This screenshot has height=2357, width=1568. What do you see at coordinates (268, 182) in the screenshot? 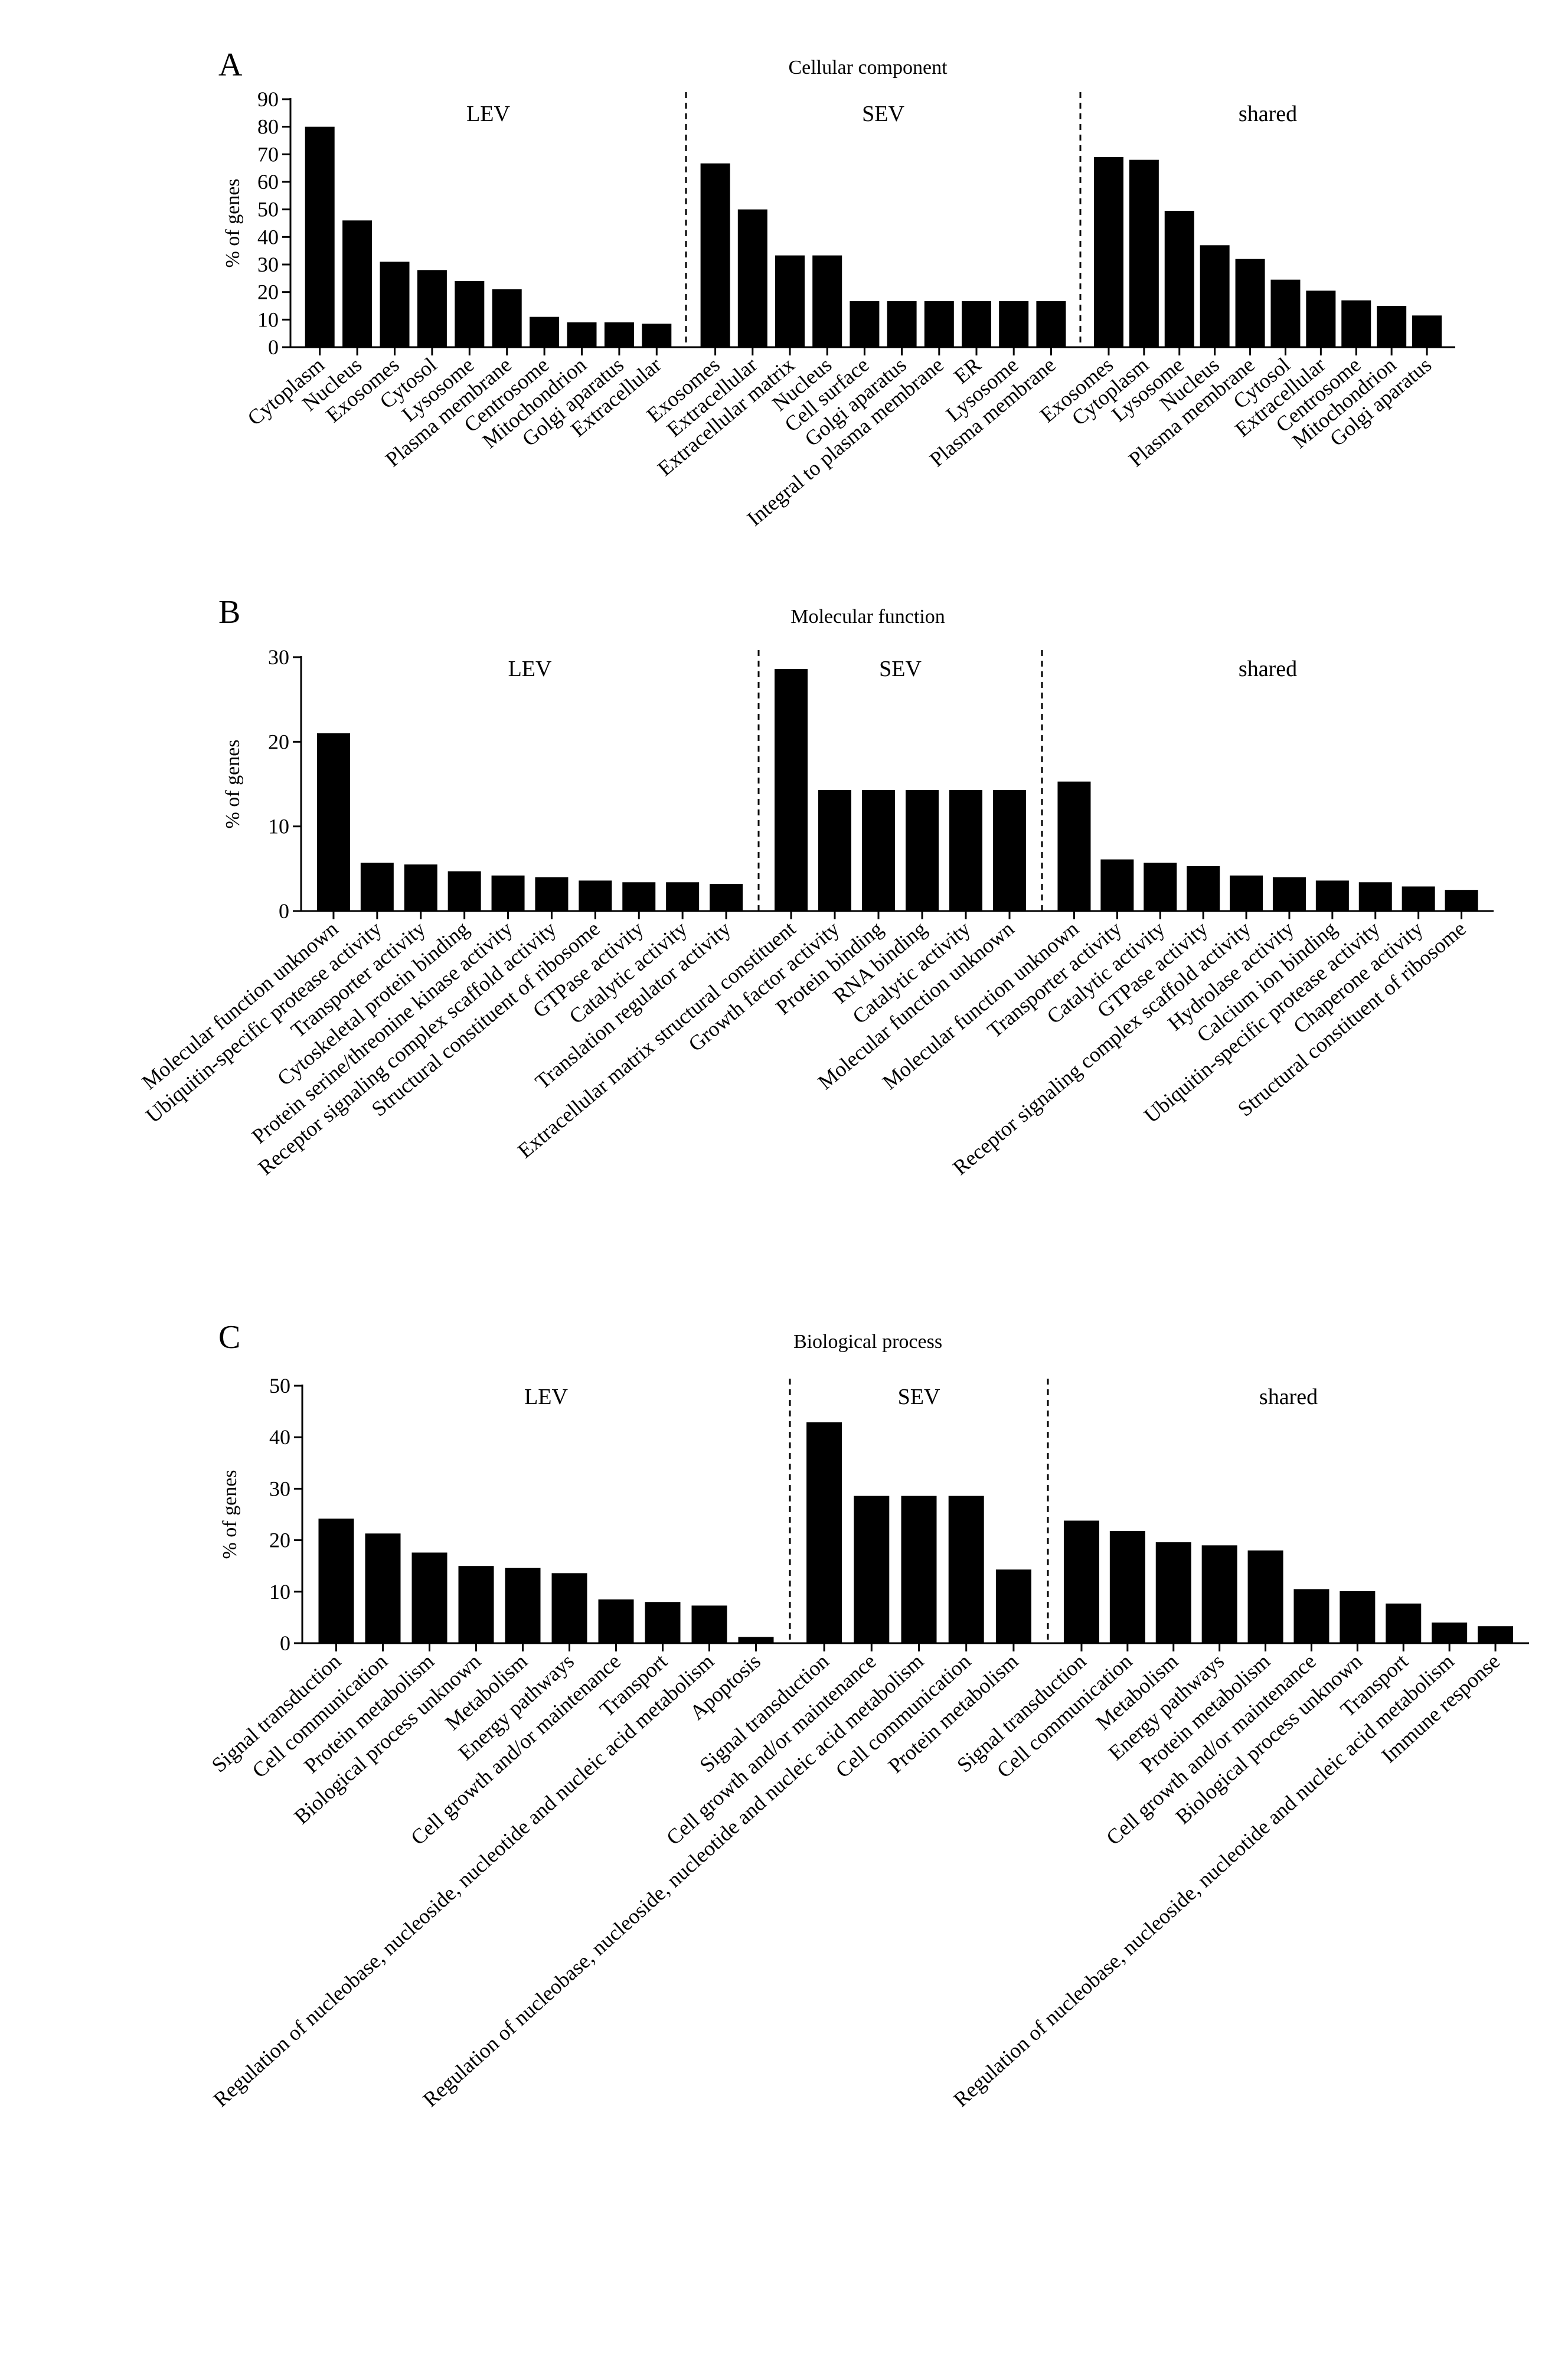
I see `y-tick-label: 60` at bounding box center [268, 182].